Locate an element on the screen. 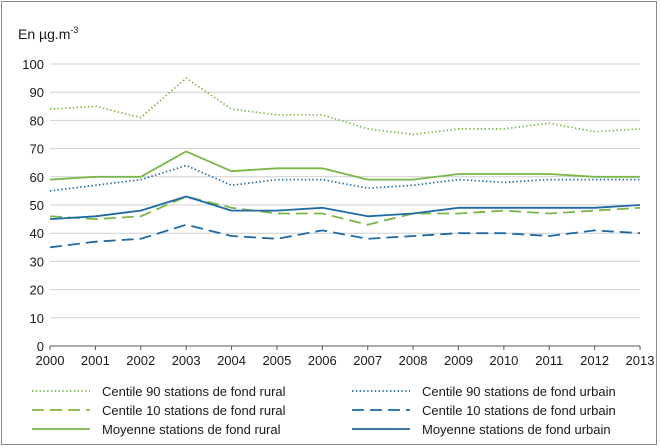  legend-label: Centile 90 stations de fond urbain is located at coordinates (519, 391).